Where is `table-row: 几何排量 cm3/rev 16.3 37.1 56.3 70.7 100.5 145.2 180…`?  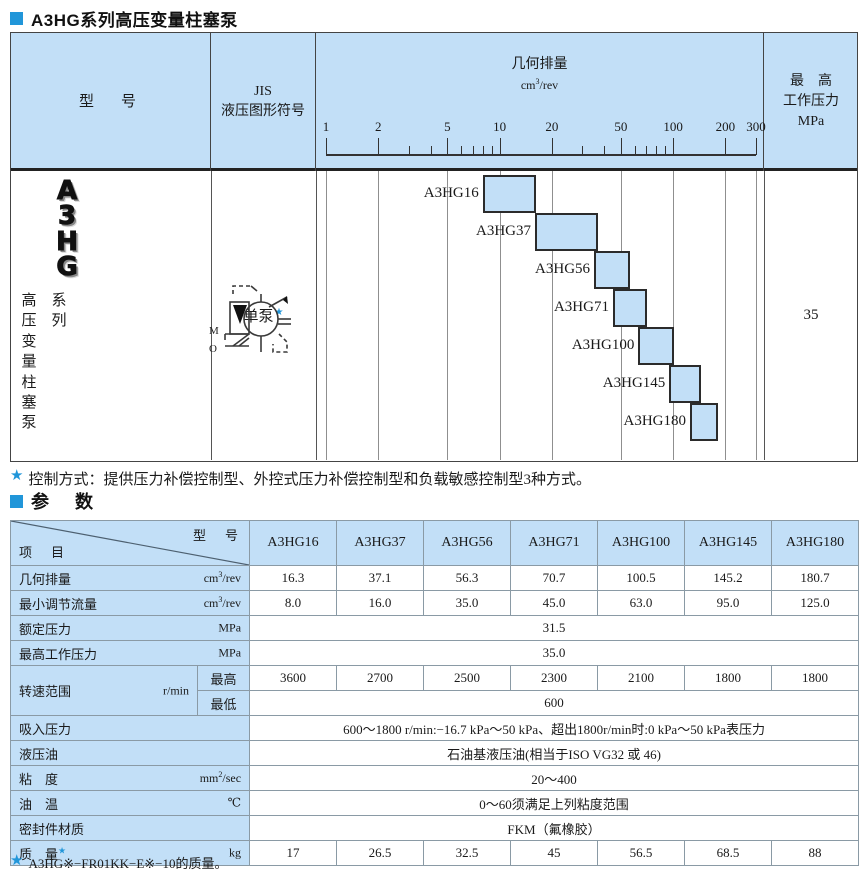 table-row: 几何排量 cm3/rev 16.3 37.1 56.3 70.7 100.5 145.2 180… is located at coordinates (434, 578).